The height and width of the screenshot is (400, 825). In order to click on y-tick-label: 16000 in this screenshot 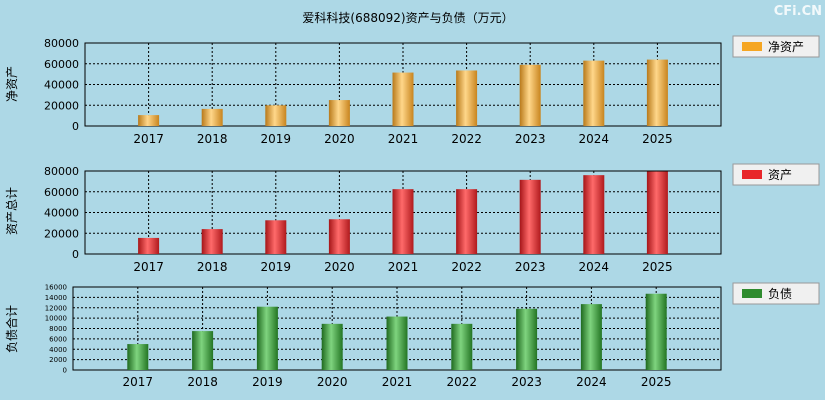, I will do `click(56, 288)`.